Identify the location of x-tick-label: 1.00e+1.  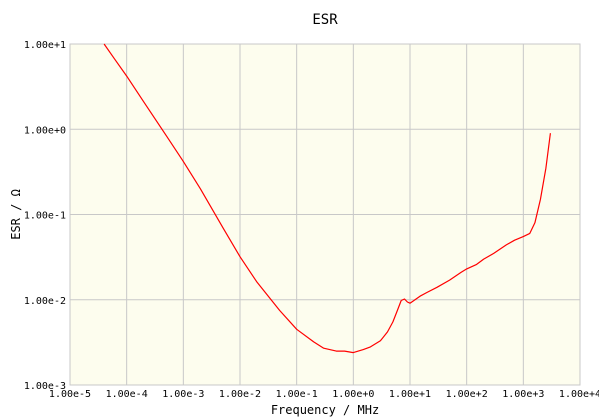
(410, 394).